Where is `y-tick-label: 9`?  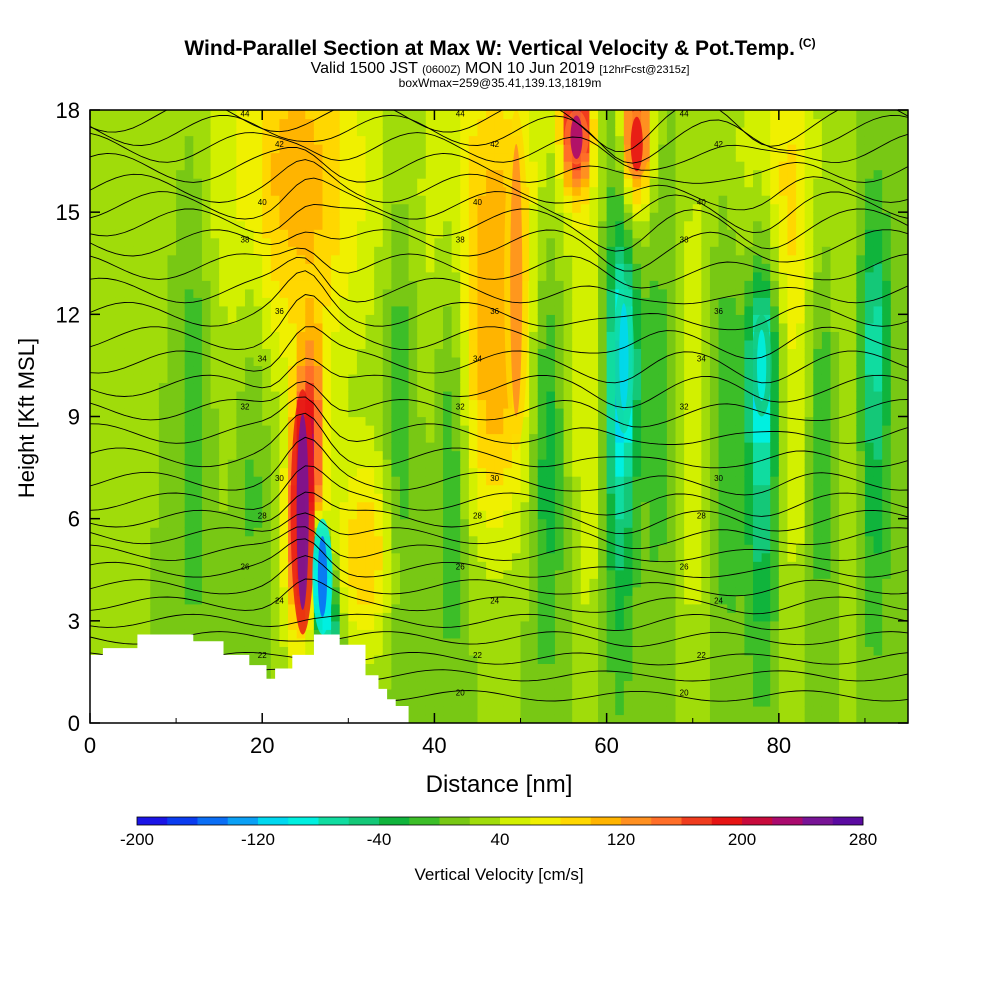 y-tick-label: 9 is located at coordinates (74, 417).